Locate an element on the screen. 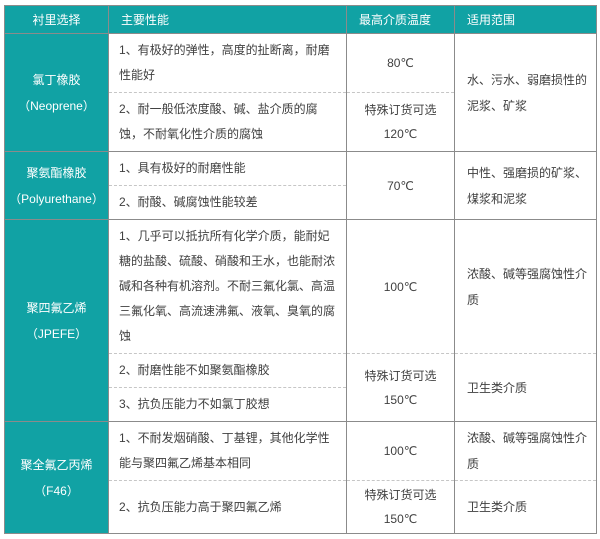 This screenshot has width=600, height=539. table-row: 3、抗负压能力不如氯丁胶想 is located at coordinates (301, 404).